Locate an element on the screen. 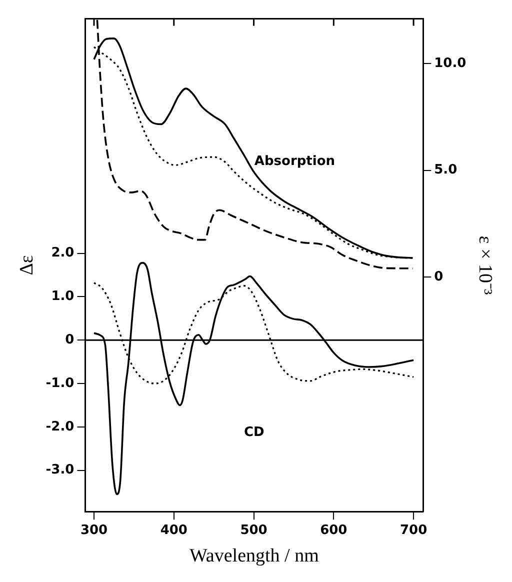 This screenshot has height=582, width=512. x-tick-label: 300 is located at coordinates (94, 530).